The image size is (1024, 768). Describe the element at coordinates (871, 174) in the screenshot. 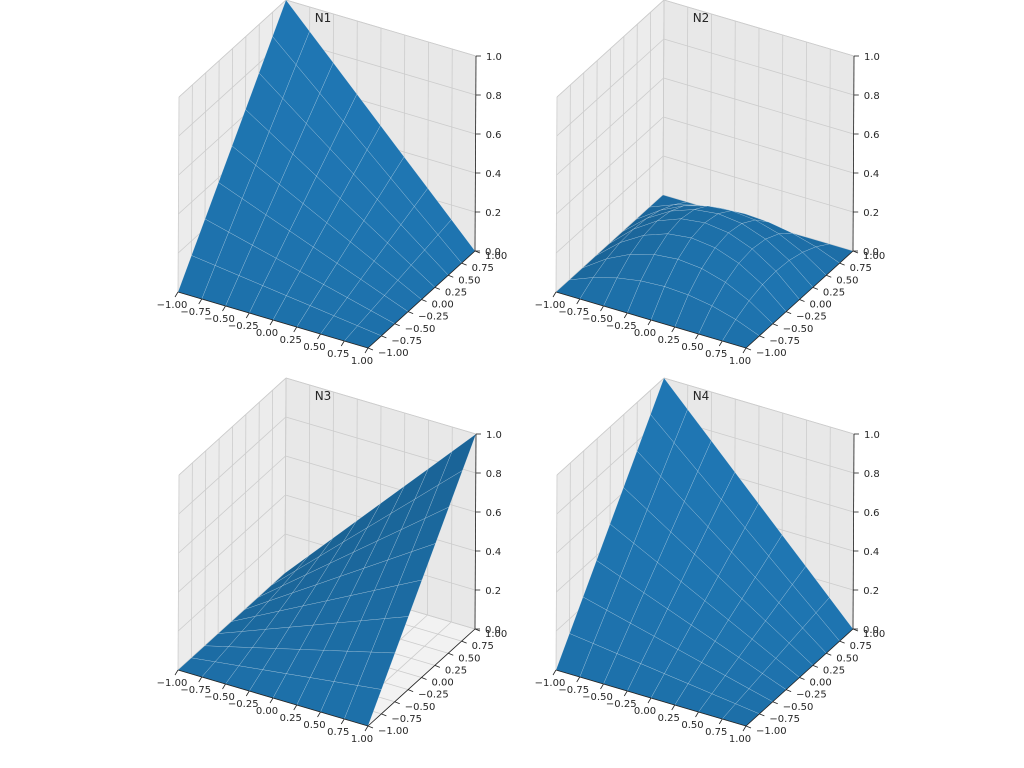

I see `z-tick-label: 0.4` at that location.